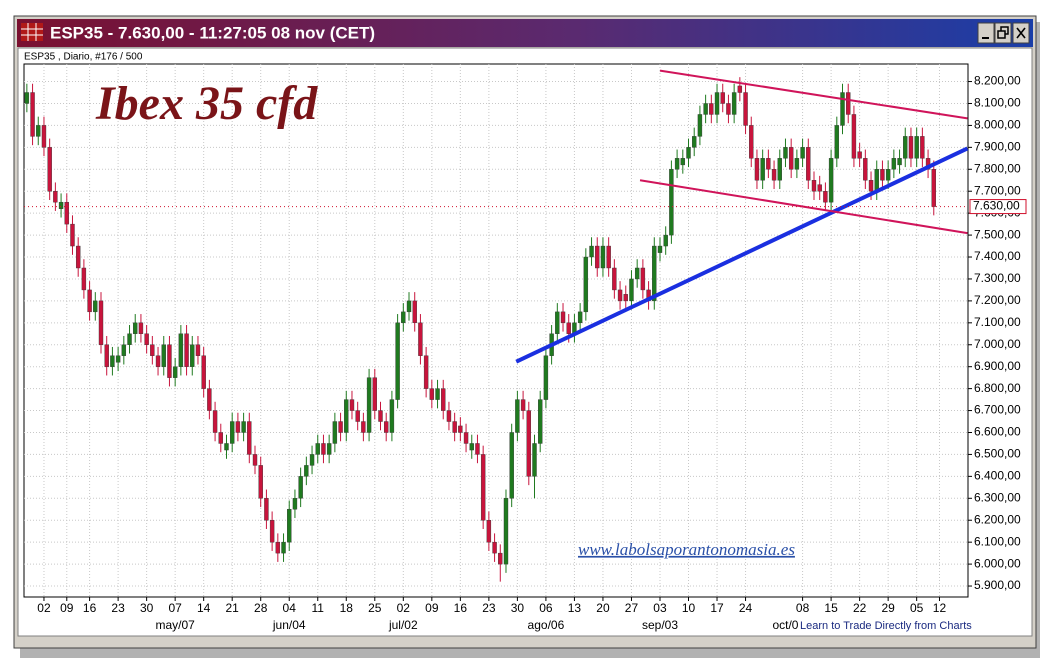  I want to click on x-tick-label: 23, so click(489, 608).